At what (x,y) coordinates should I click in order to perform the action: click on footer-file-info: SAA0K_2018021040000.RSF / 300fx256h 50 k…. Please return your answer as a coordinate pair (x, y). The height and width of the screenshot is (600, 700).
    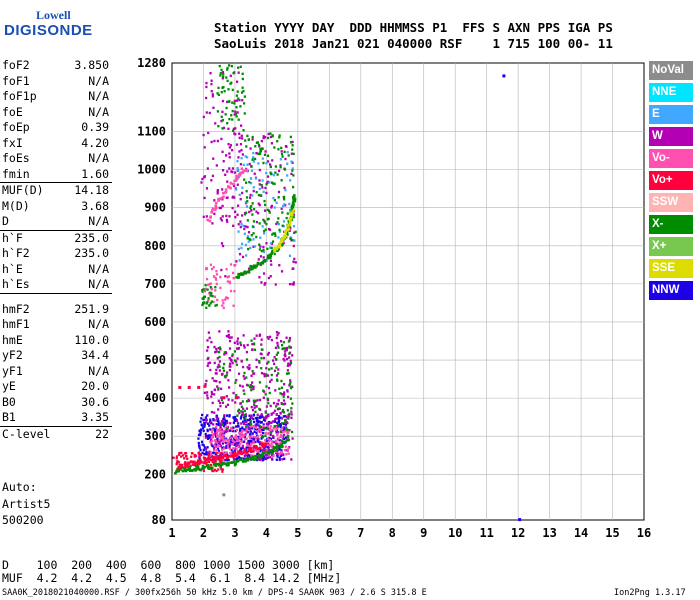
    Looking at the image, I should click on (214, 593).